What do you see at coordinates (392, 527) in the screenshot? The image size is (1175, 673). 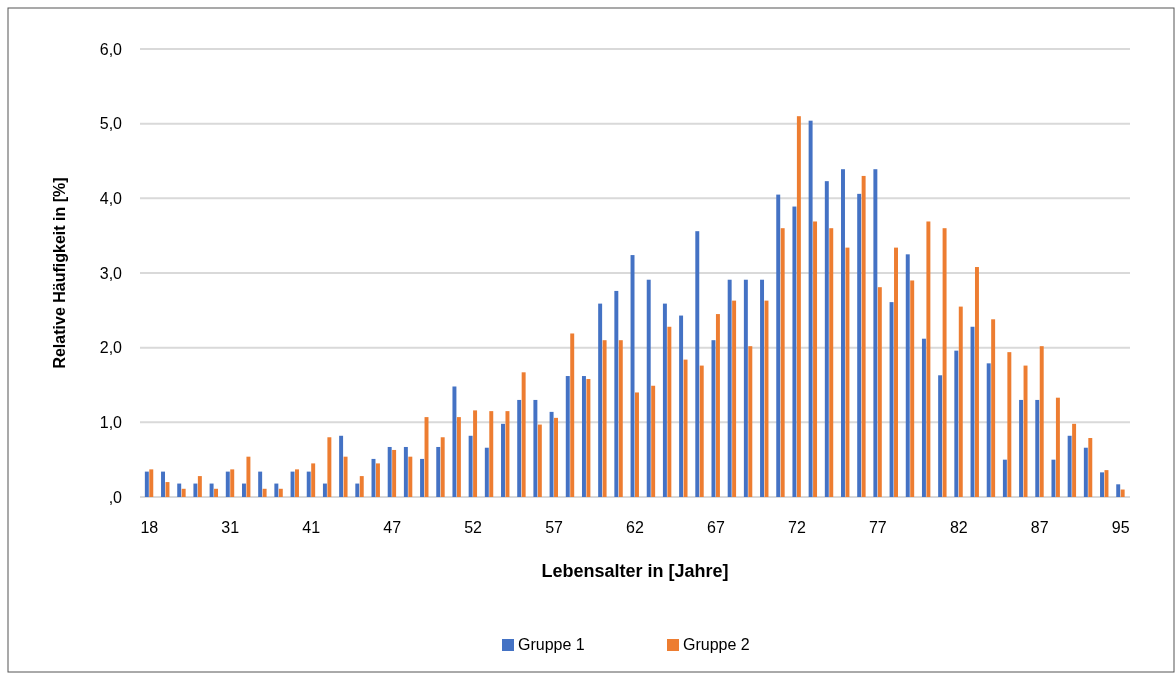 I see `x-tick-label: 47` at bounding box center [392, 527].